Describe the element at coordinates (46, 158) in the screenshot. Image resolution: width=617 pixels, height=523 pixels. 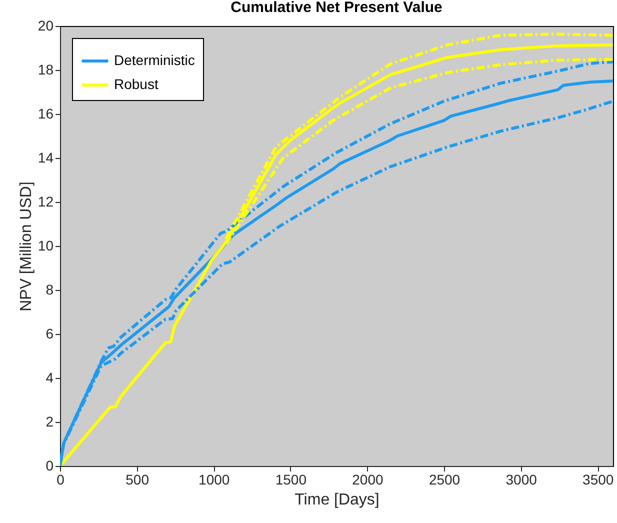
I see `y-tick-label: 14` at that location.